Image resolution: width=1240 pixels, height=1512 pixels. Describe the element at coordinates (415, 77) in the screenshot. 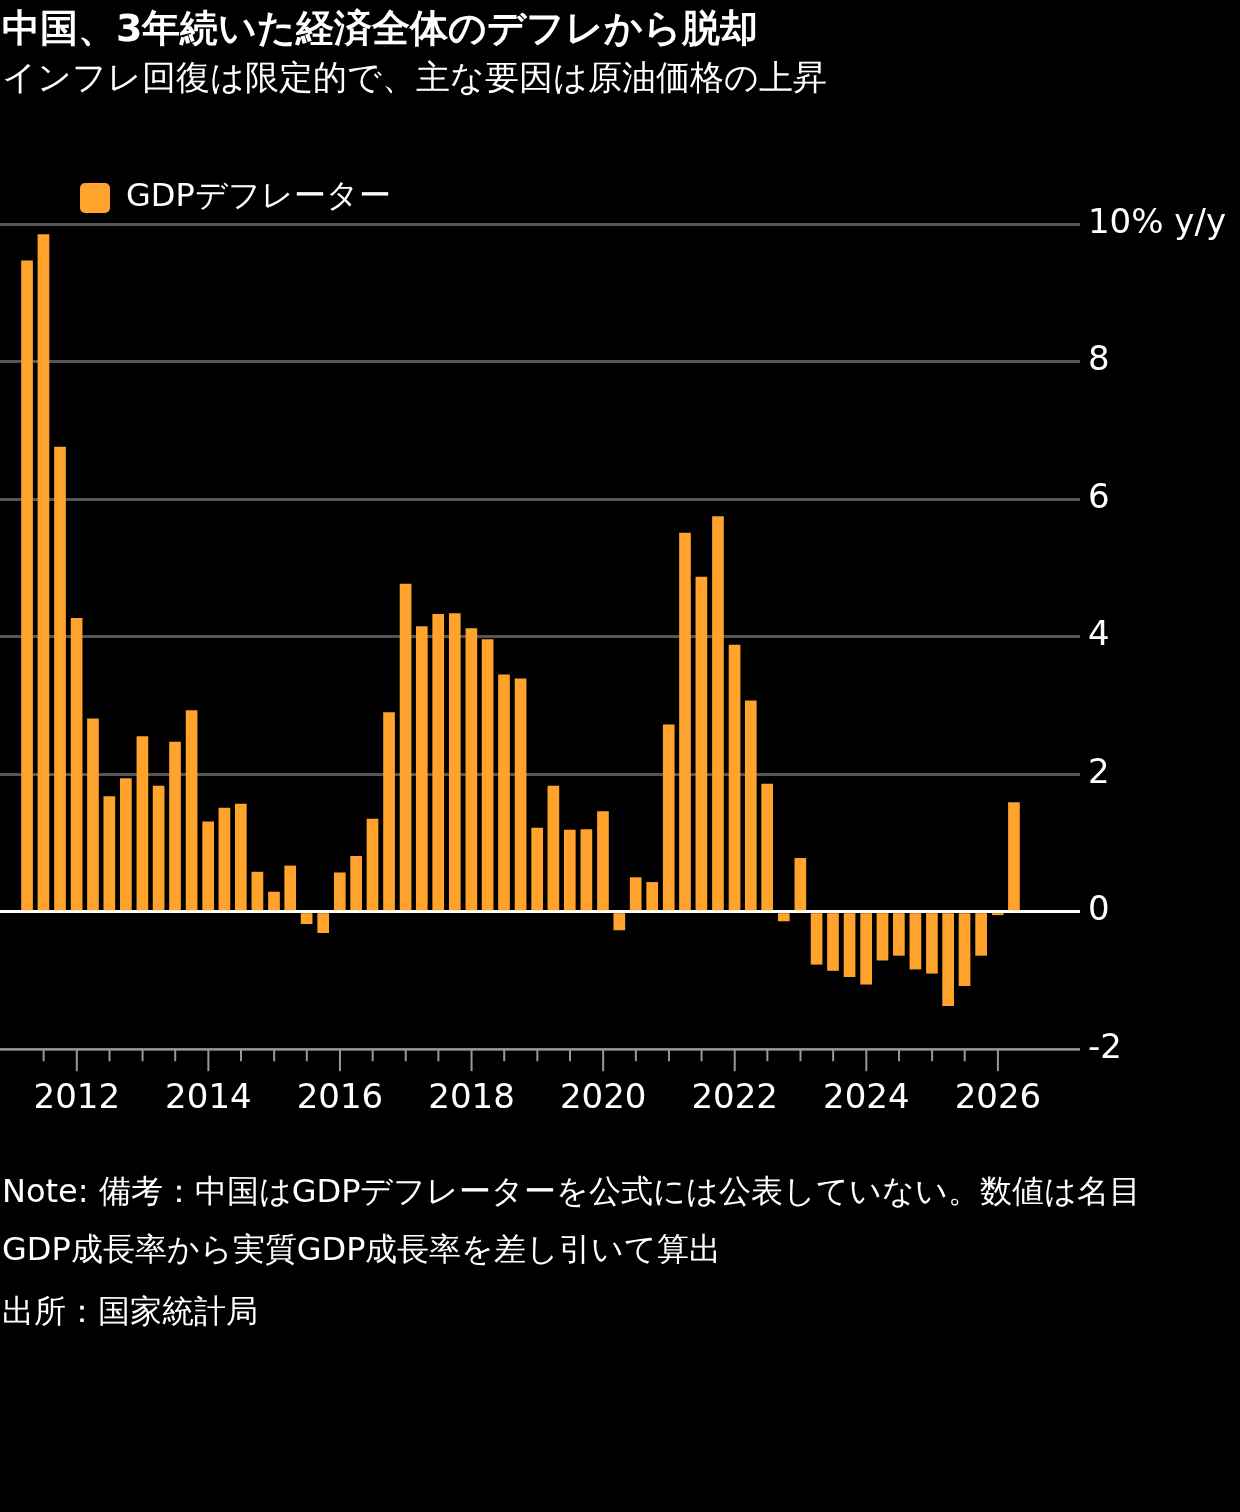

I see `chart-subtitle: インフレ回復は限定的で、主な要因は原油価格の上昇` at that location.